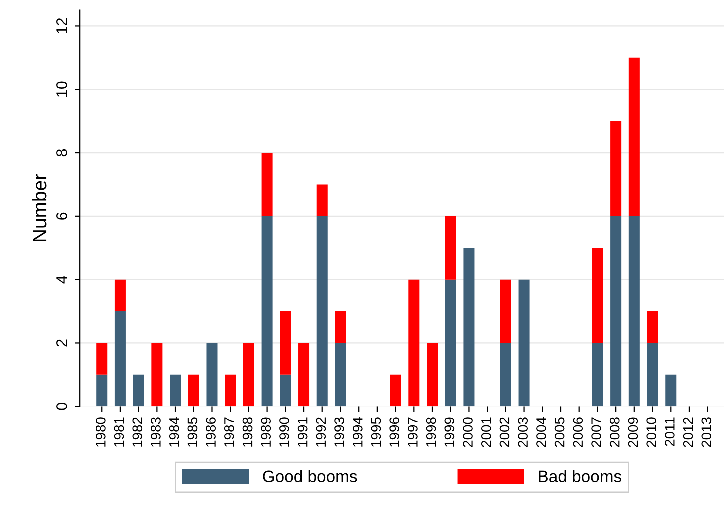 The height and width of the screenshot is (518, 728). I want to click on x-tick-label: 1988, so click(247, 432).